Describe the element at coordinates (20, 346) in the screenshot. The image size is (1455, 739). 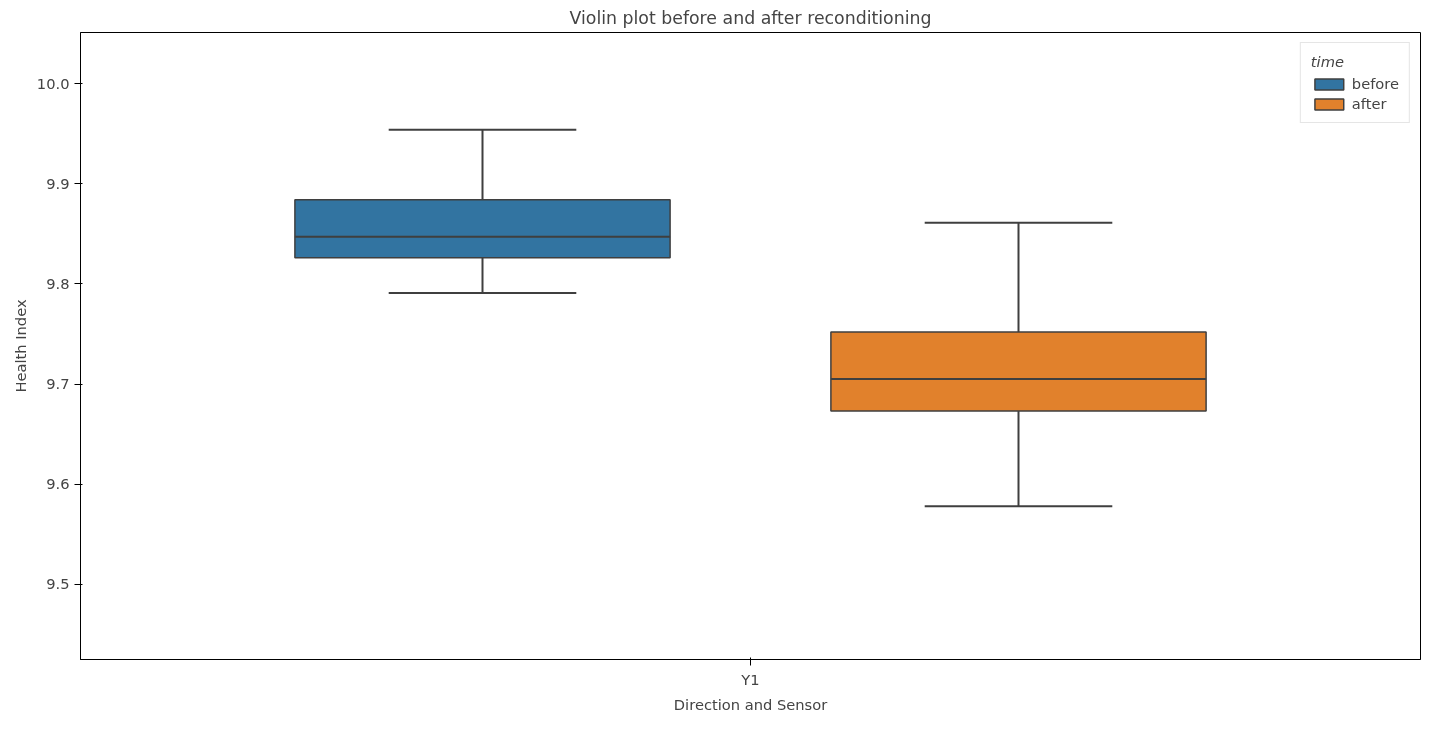
I see `y-axis-title: Health Index` at that location.